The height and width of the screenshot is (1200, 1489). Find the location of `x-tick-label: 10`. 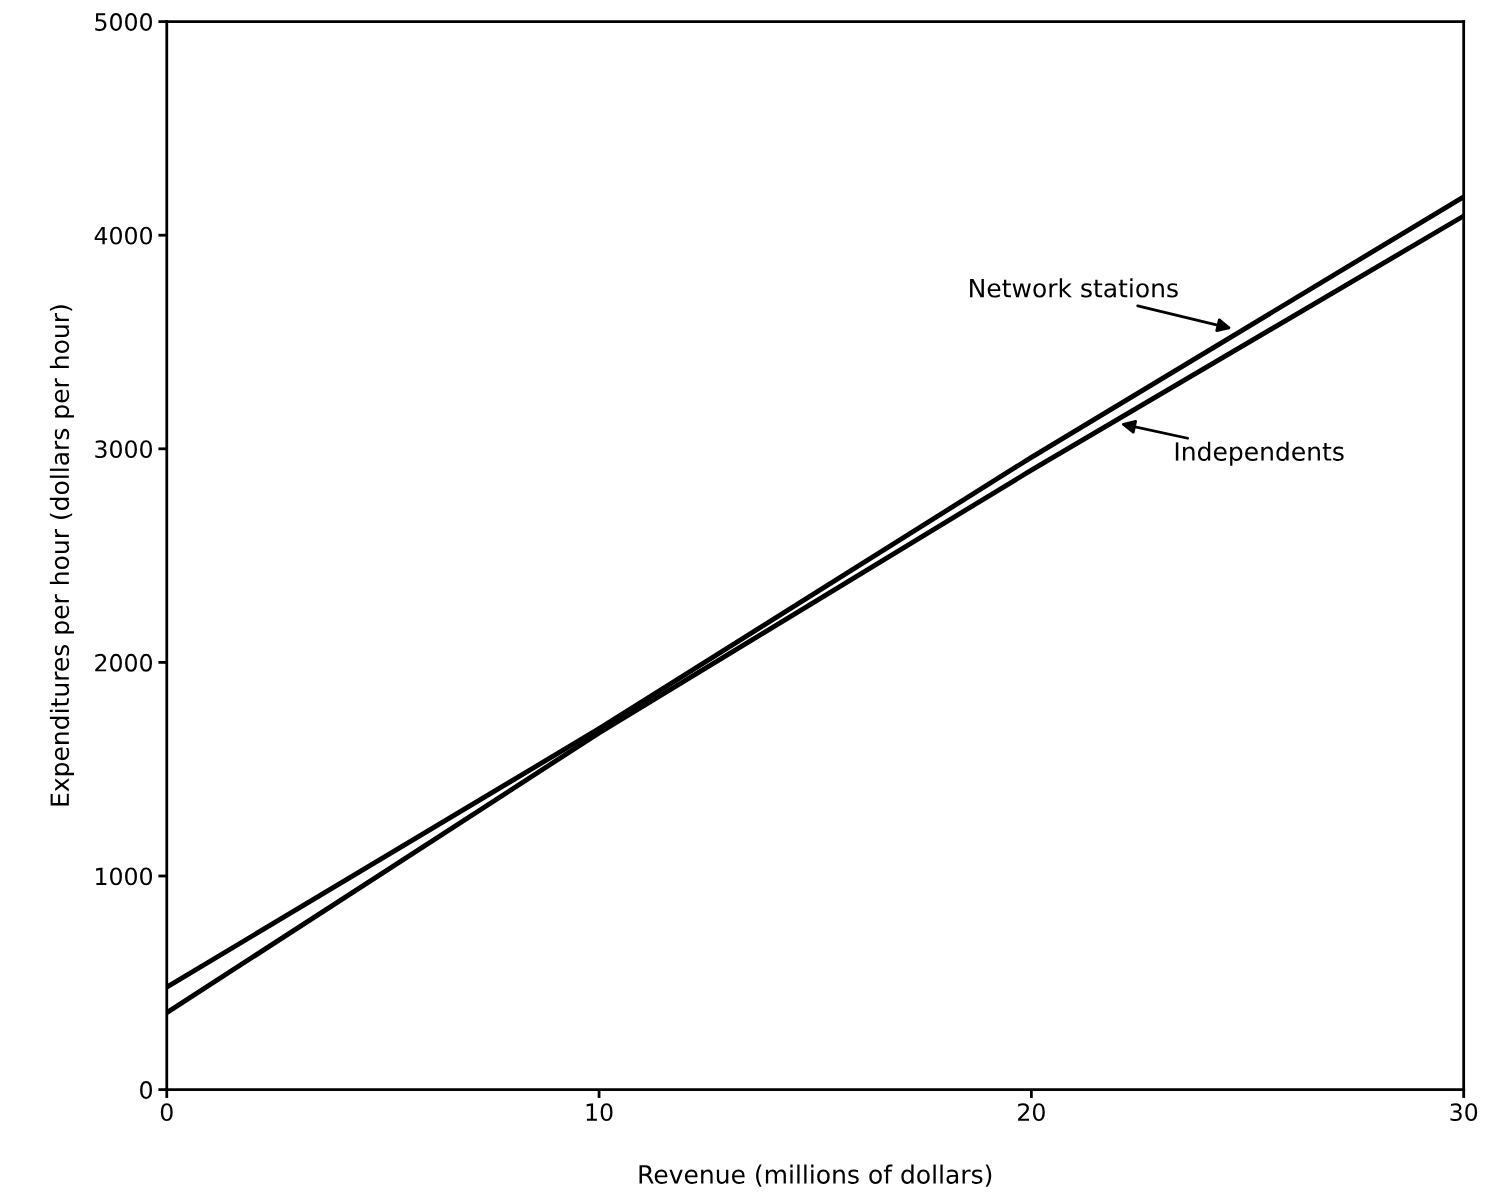

x-tick-label: 10 is located at coordinates (599, 1112).